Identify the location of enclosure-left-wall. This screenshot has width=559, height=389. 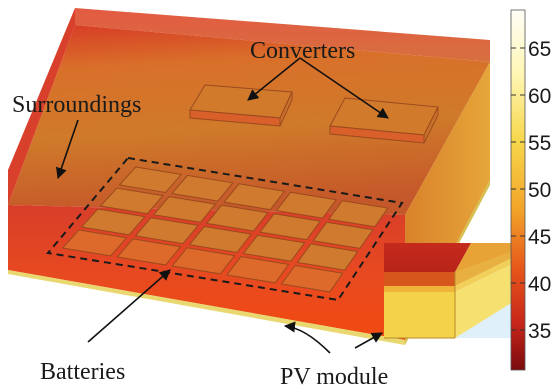
(41, 106).